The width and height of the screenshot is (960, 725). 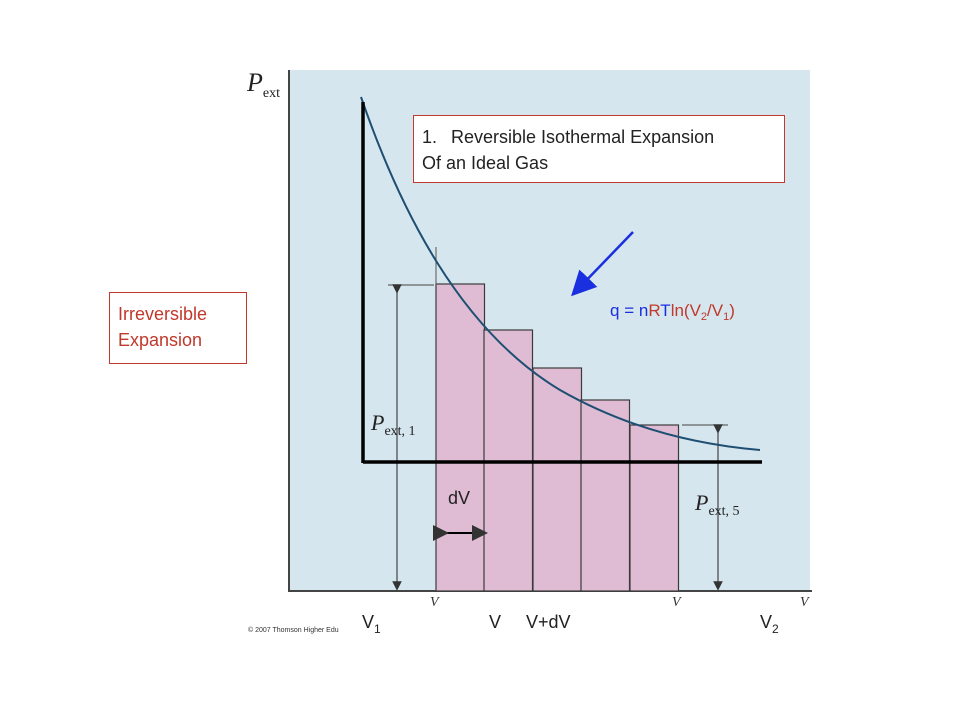 What do you see at coordinates (293, 630) in the screenshot?
I see `copyright-text: © 2007 Thomson Higher Edu` at bounding box center [293, 630].